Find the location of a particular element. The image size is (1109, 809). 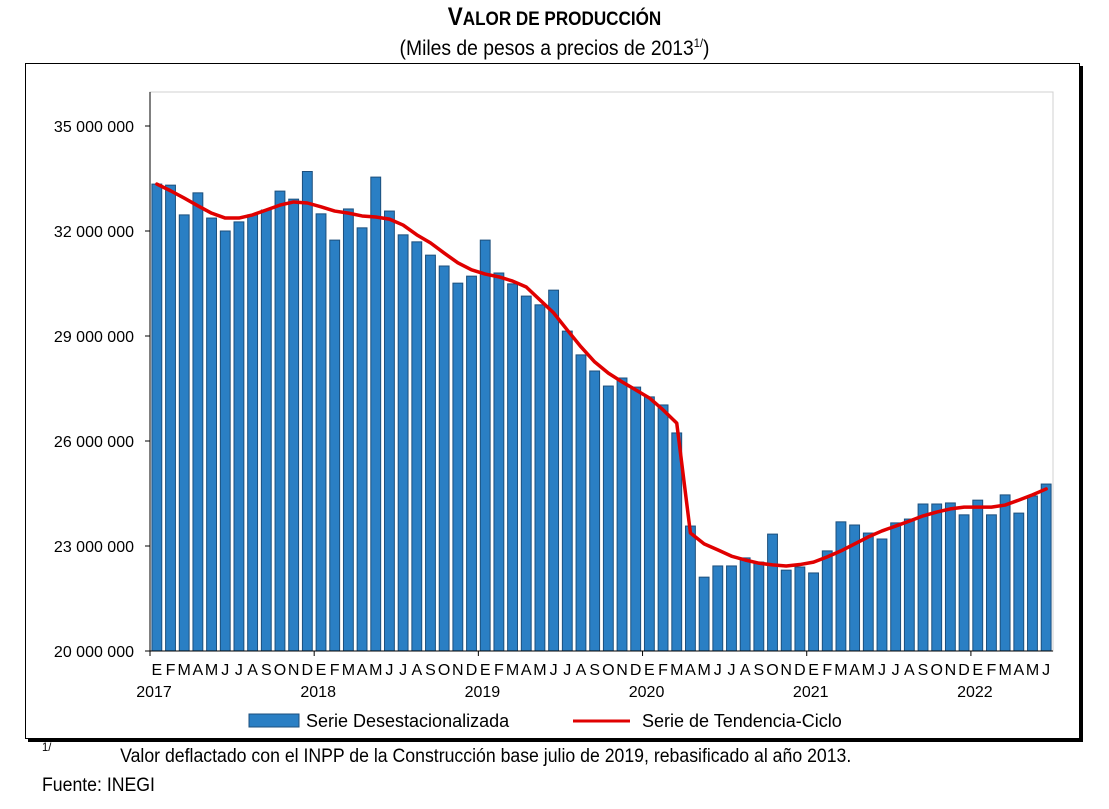

y-tick-label: 26 000 000 is located at coordinates (94, 442).